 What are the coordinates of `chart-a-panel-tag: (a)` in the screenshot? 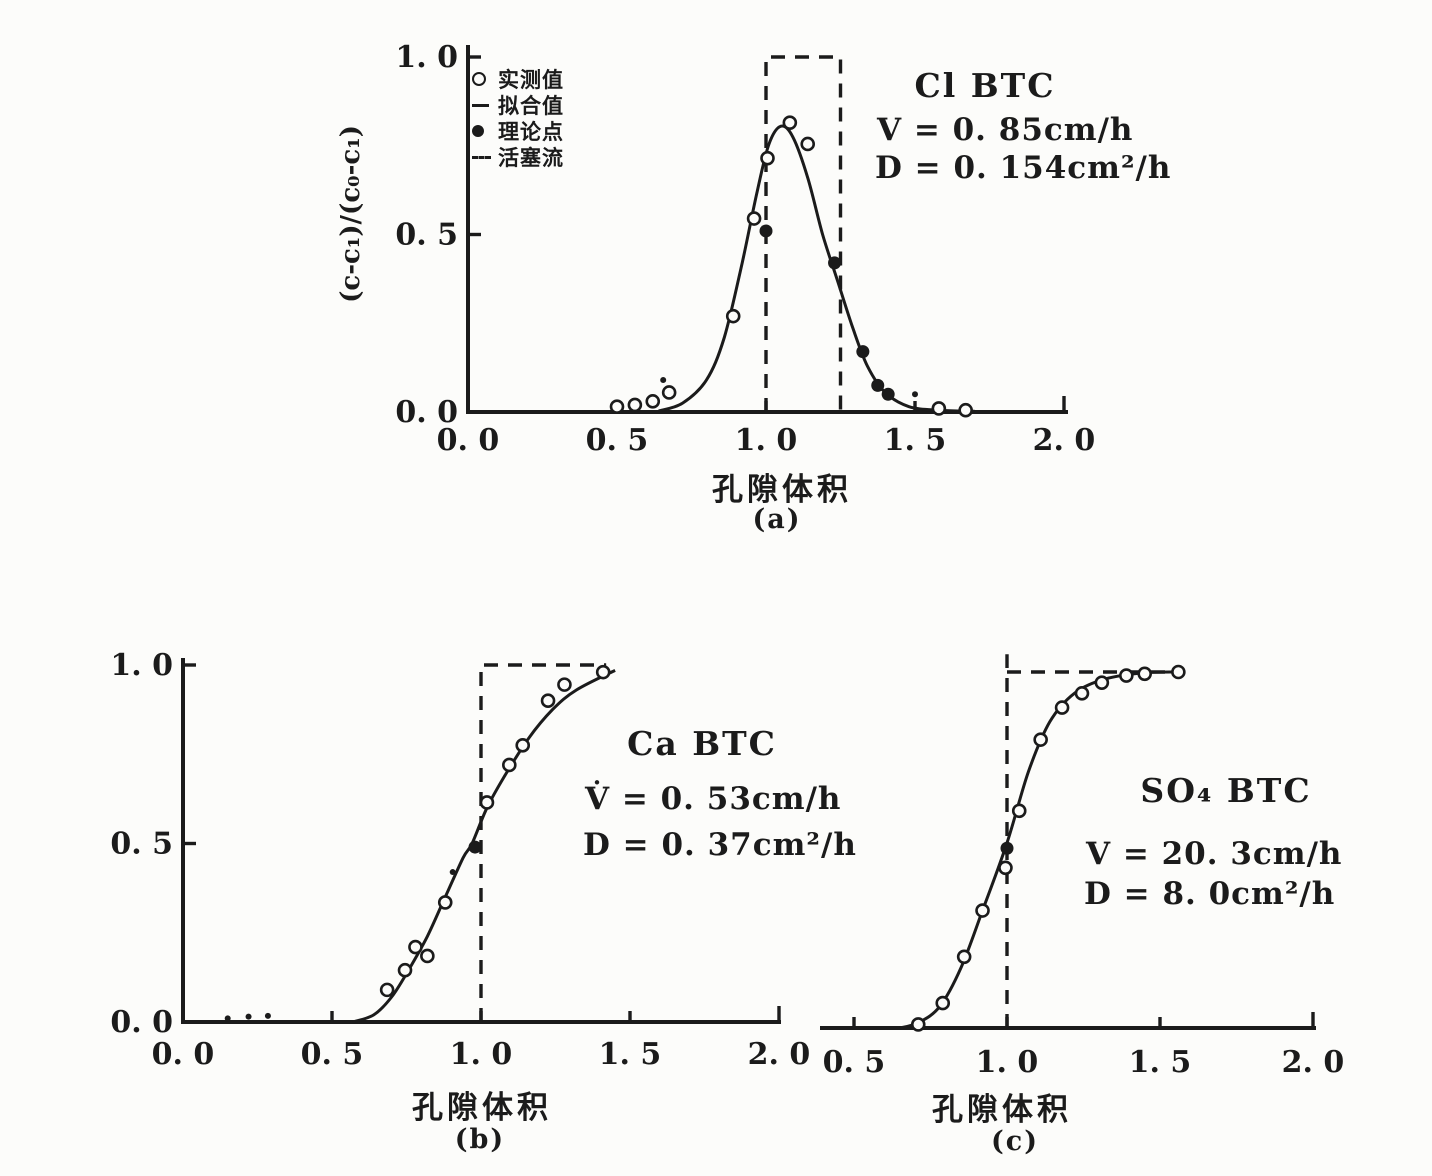 It's located at (777, 519).